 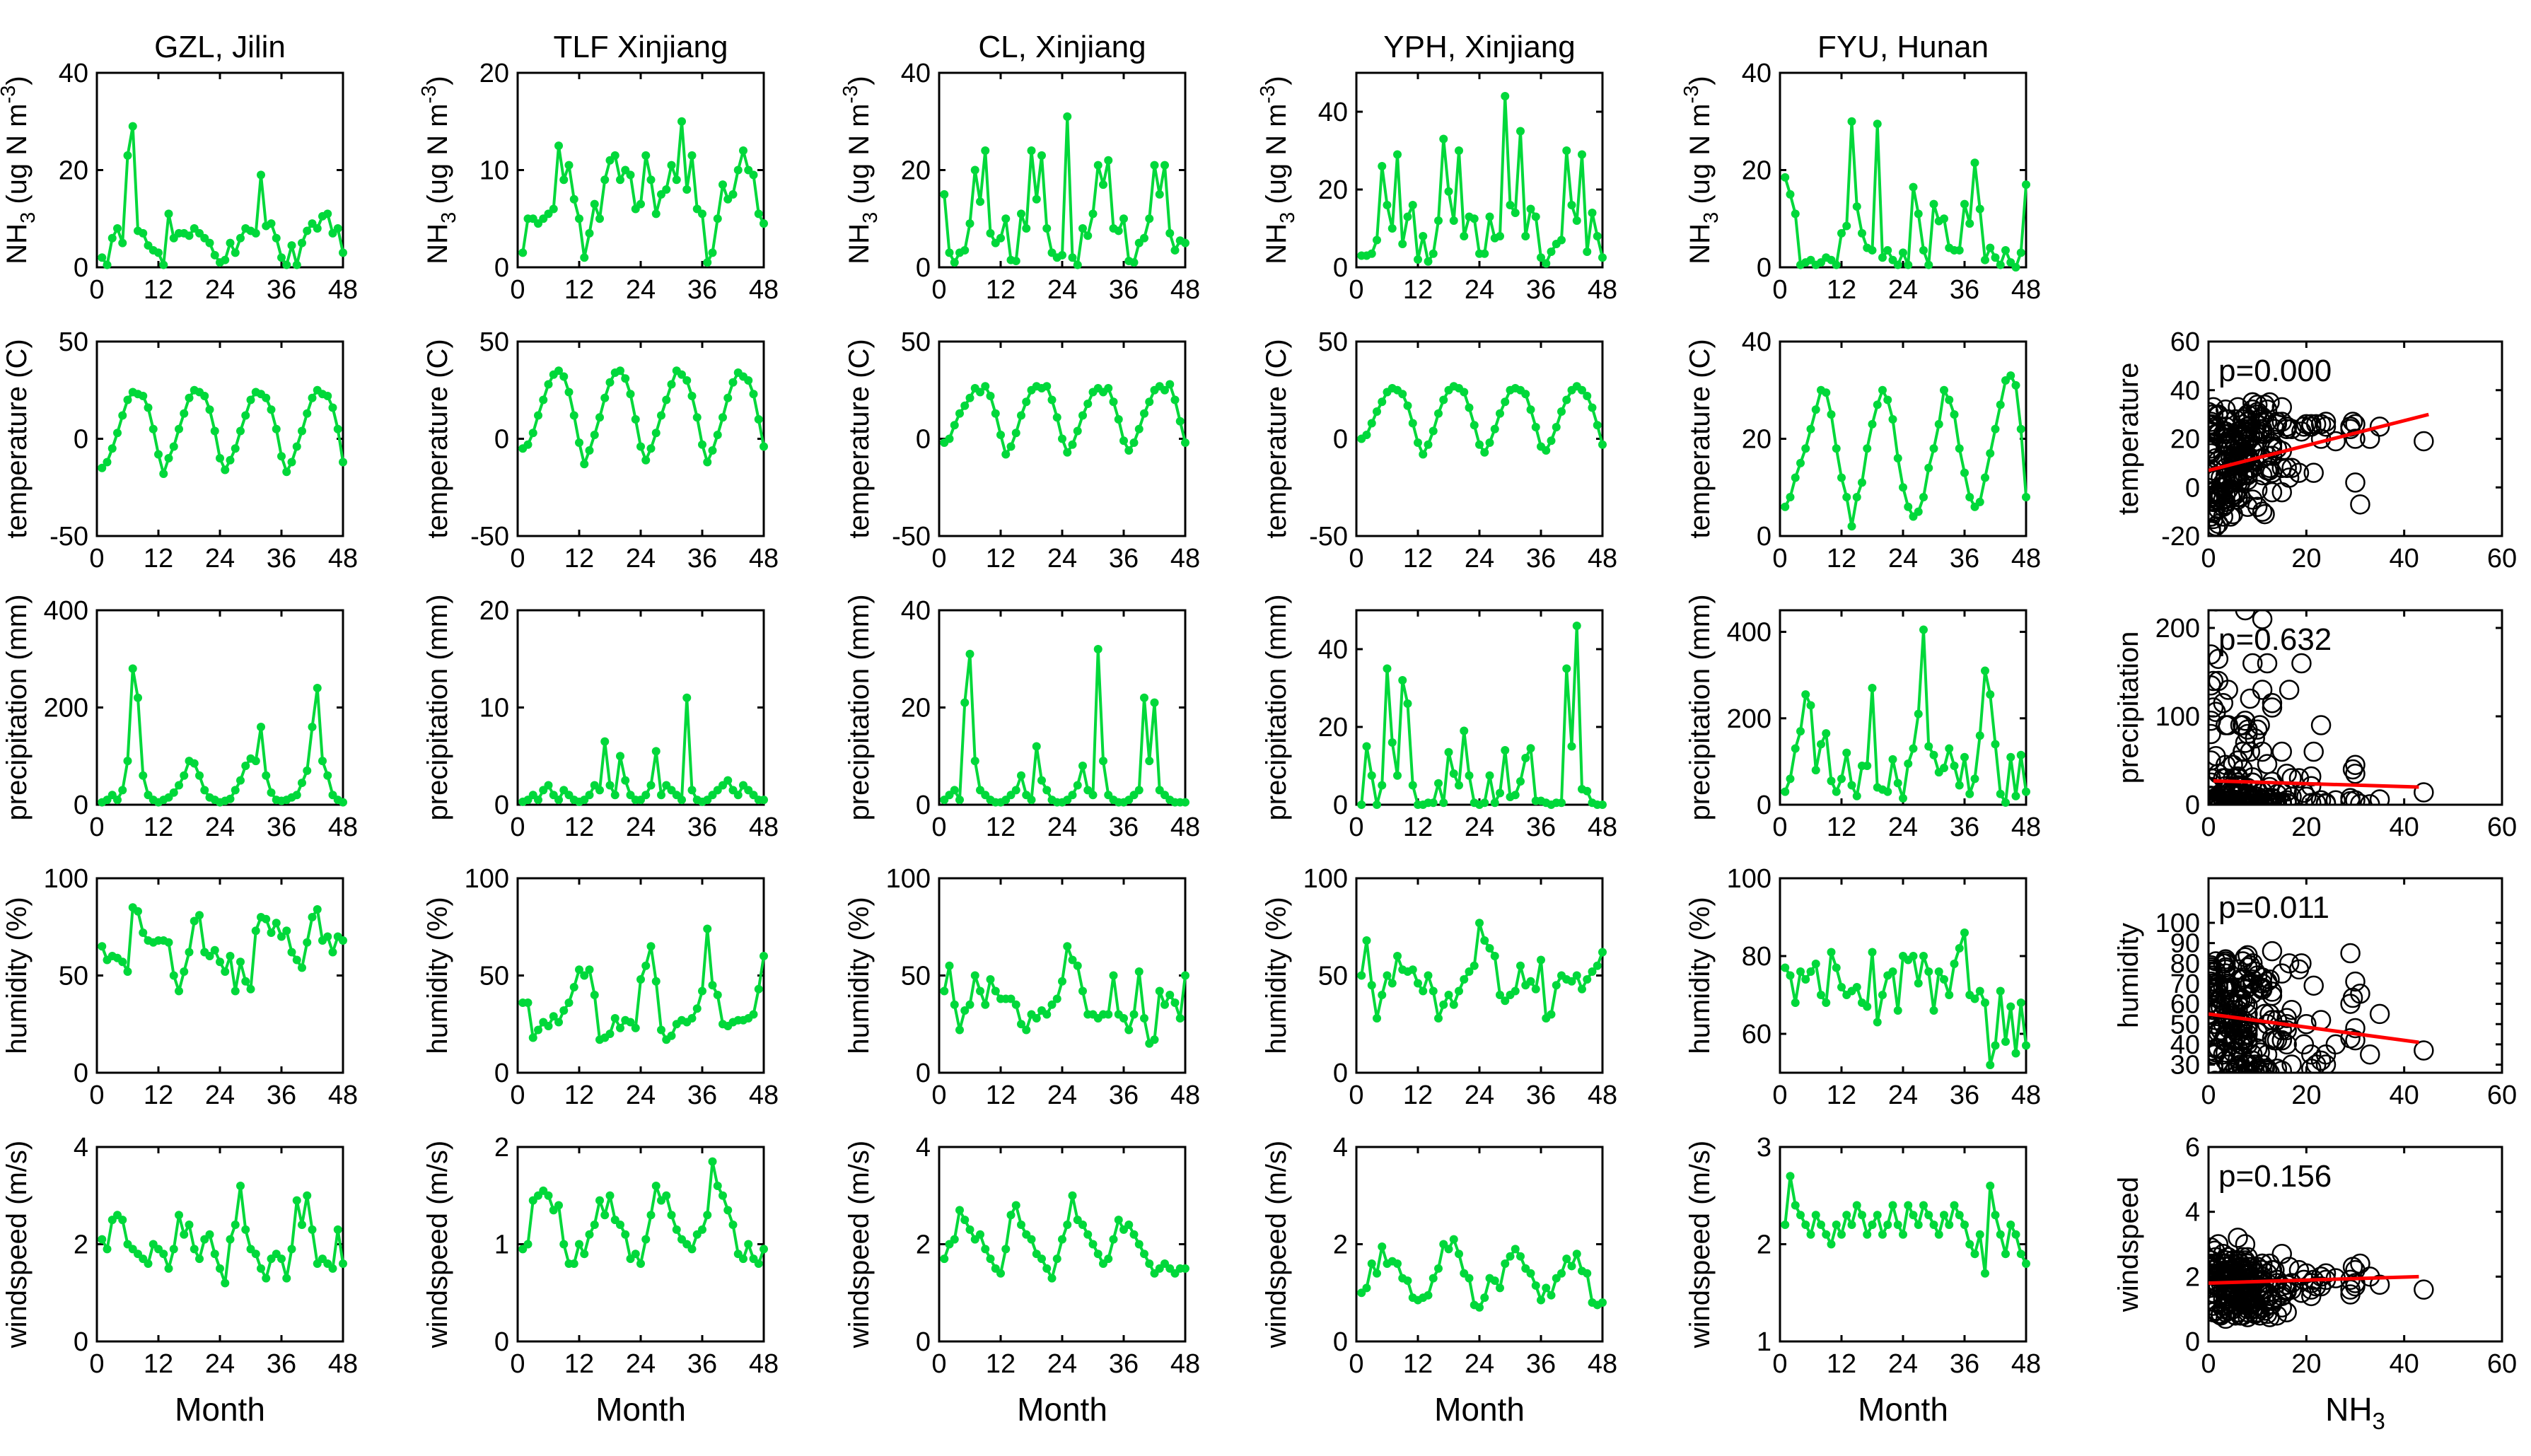 What do you see at coordinates (1022, 987) in the screenshot?
I see `subplot-humidity-site2: 0 12 24 36 48 0 50 100 humidity (%)` at bounding box center [1022, 987].